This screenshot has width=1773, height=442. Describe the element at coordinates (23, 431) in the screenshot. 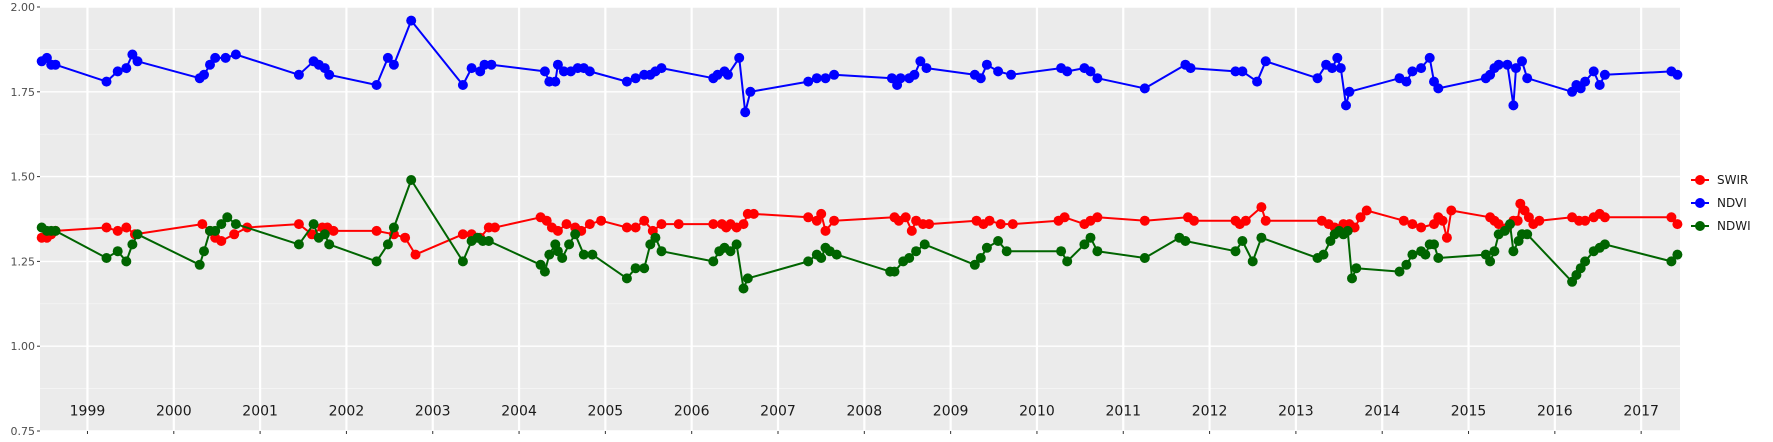

I see `y-tick-label: 0.75` at that location.